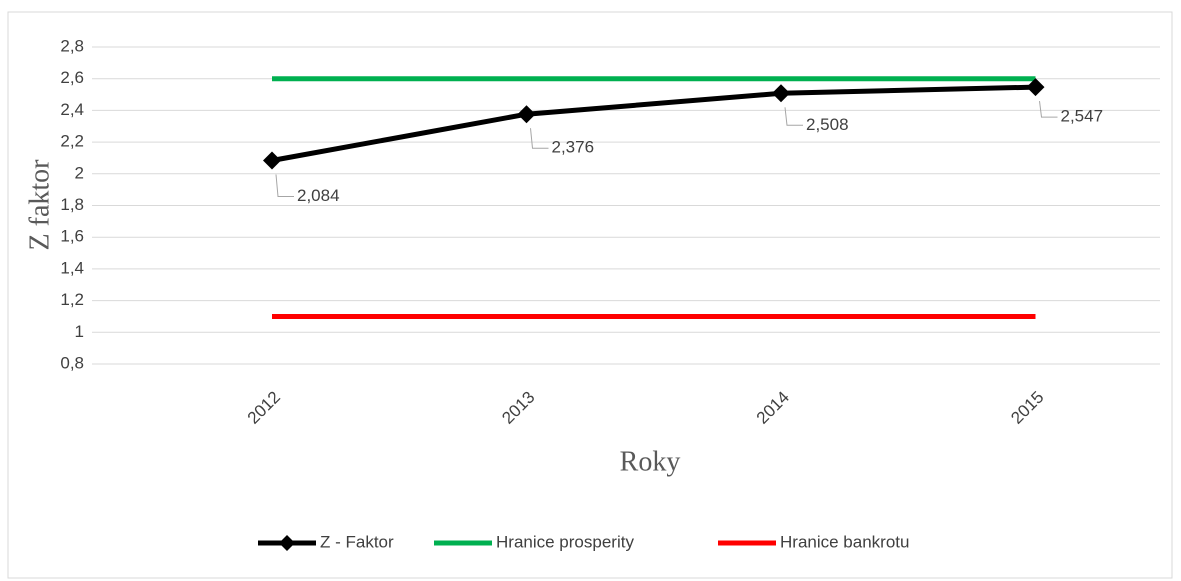 The image size is (1181, 581). Describe the element at coordinates (72, 141) in the screenshot. I see `y-tick-label: 2,2` at that location.